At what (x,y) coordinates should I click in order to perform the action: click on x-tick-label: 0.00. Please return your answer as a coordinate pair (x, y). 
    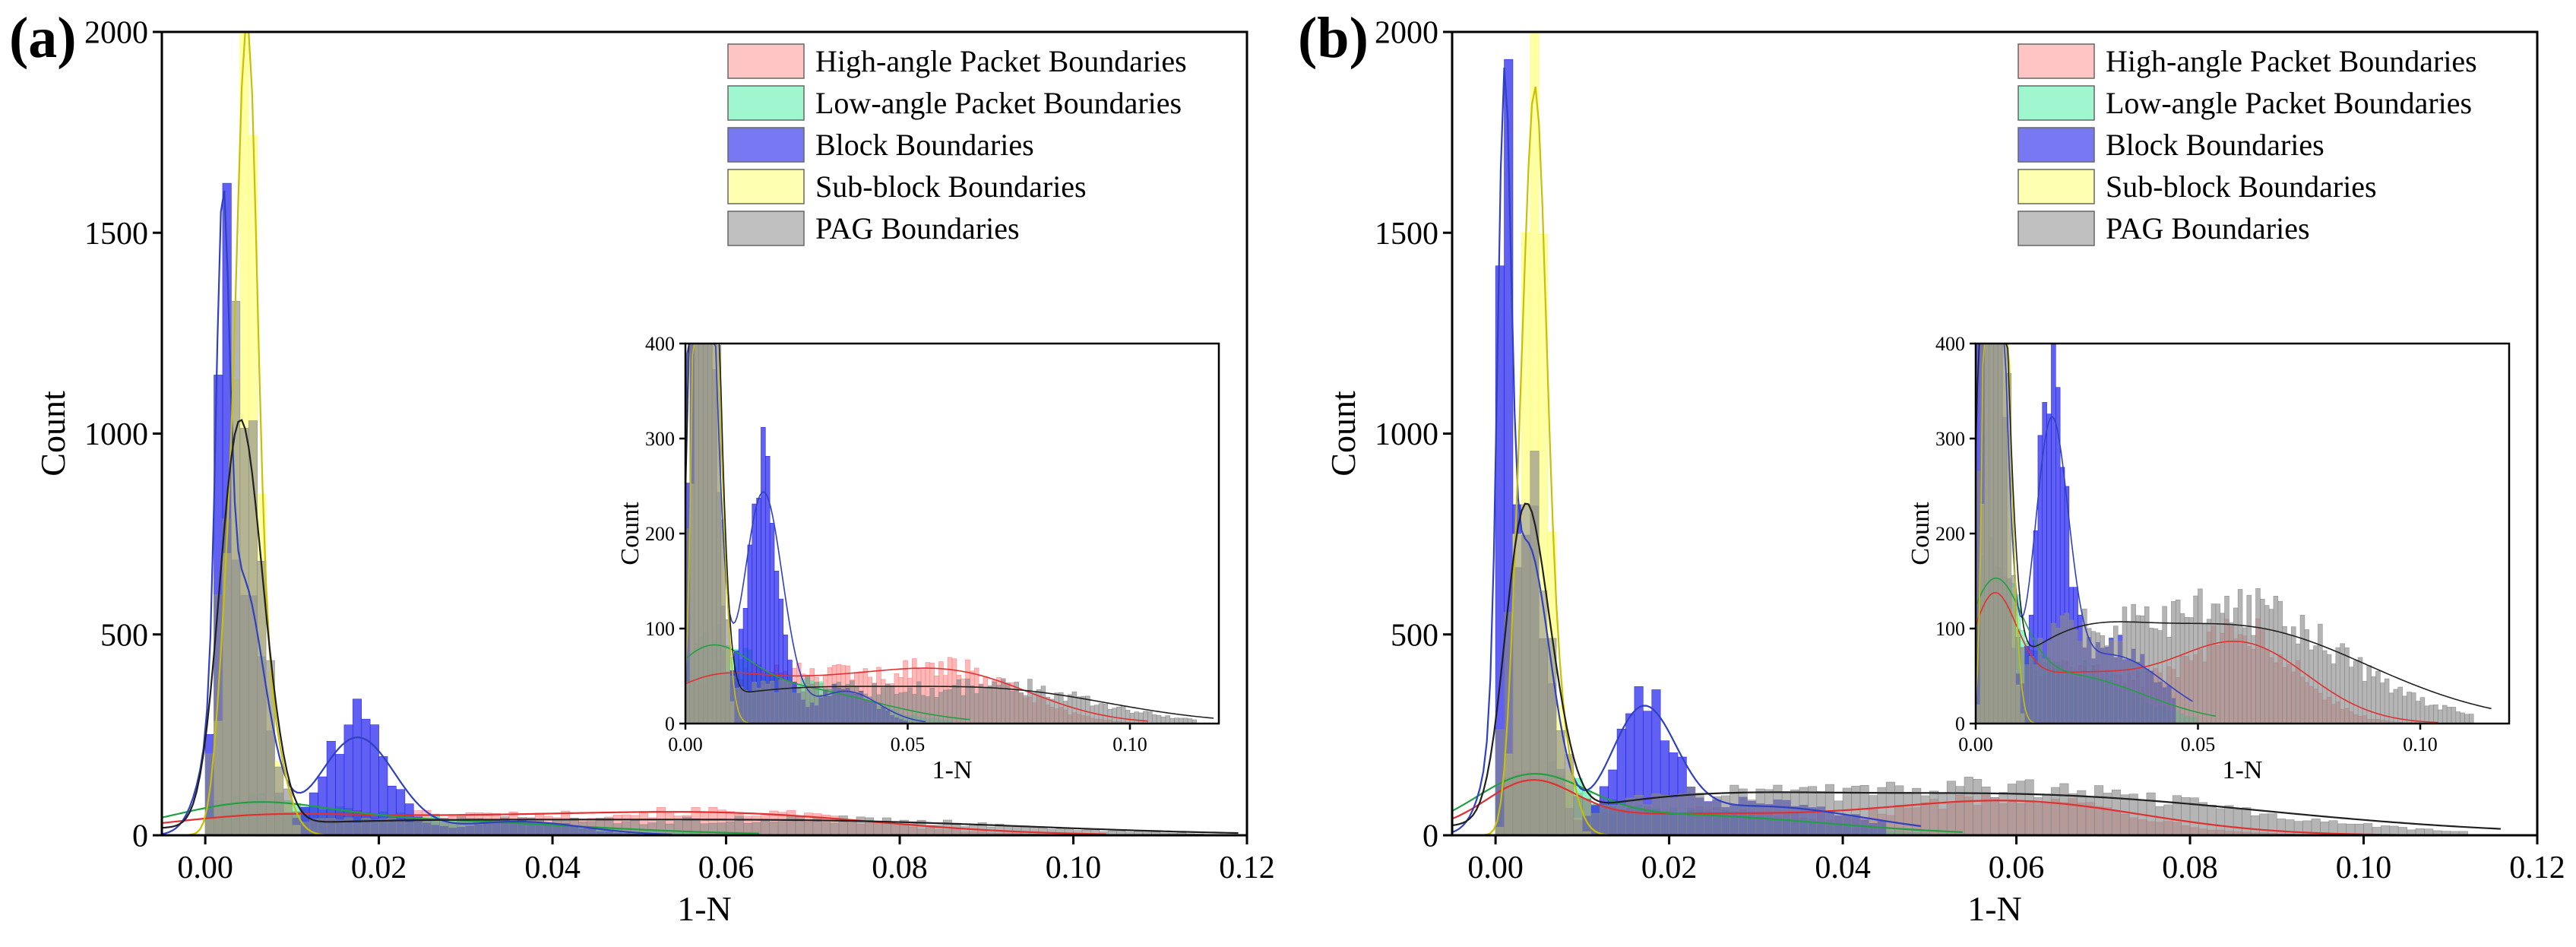
    Looking at the image, I should click on (1975, 744).